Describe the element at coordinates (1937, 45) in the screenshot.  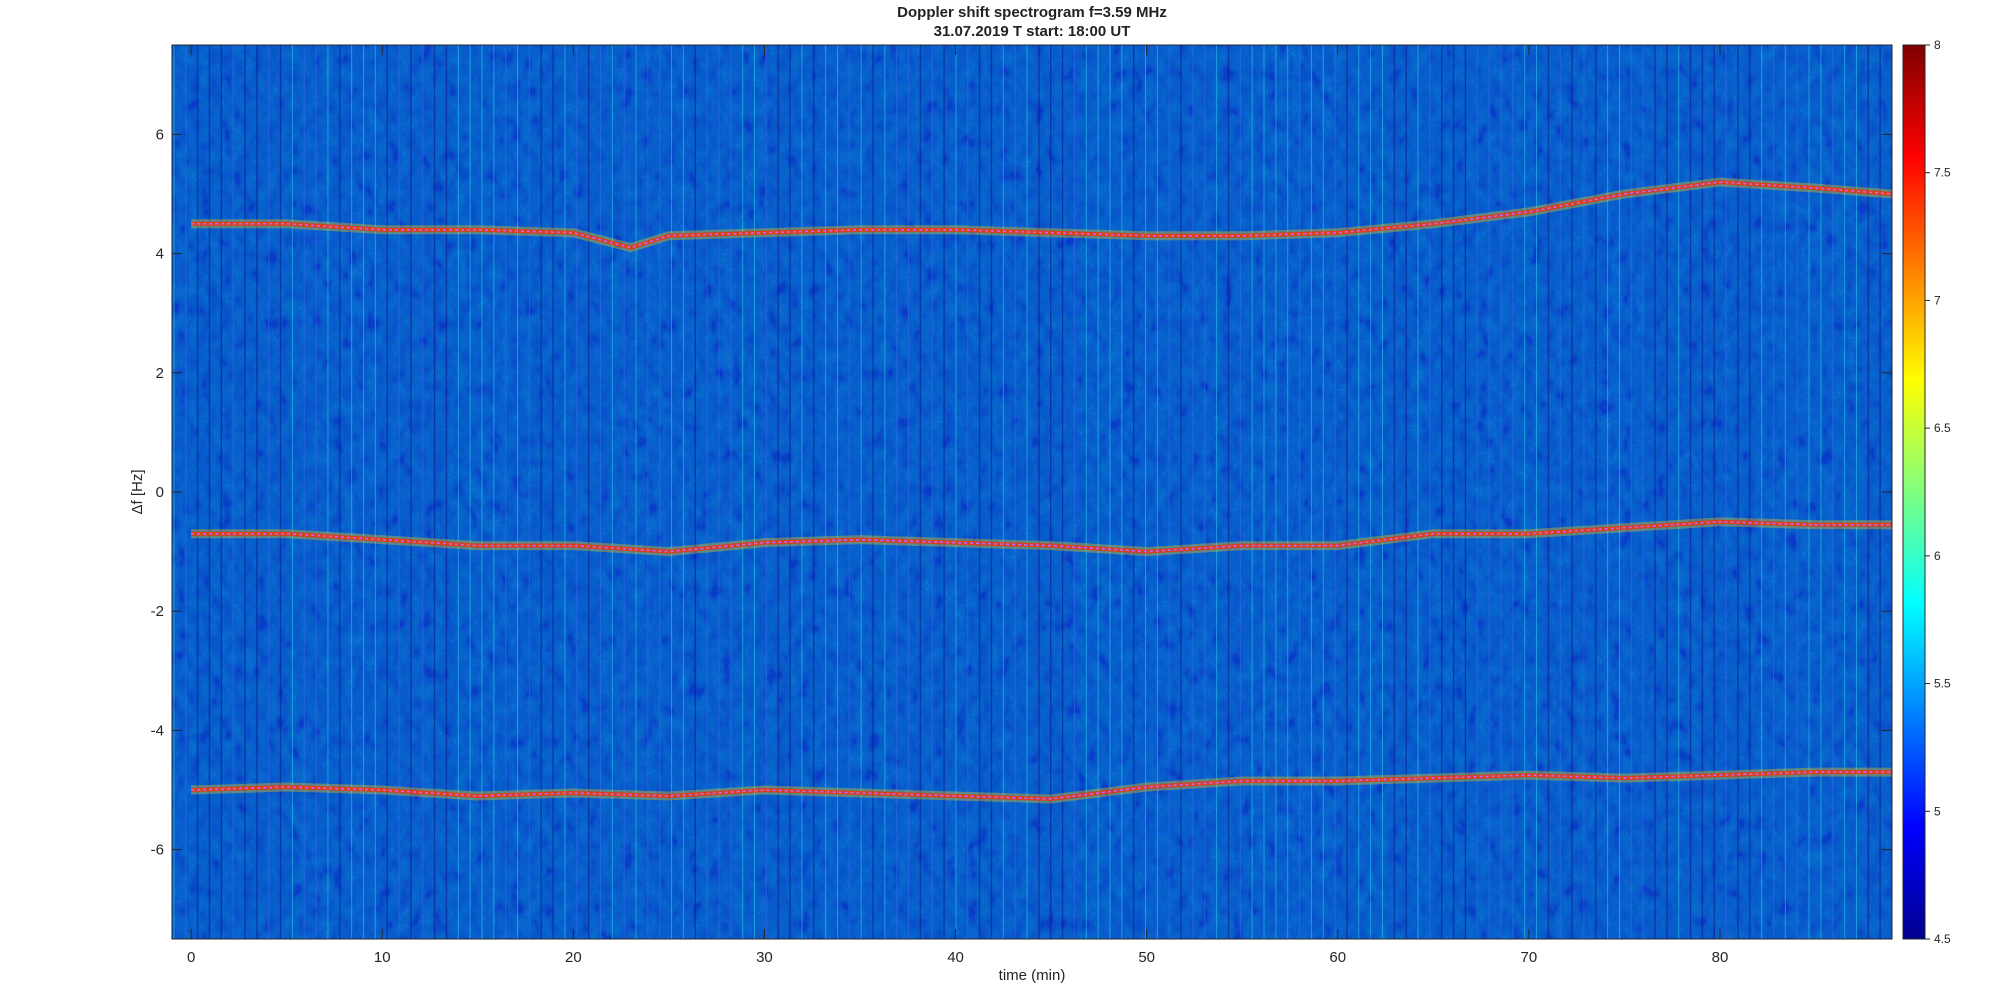
I see `colorbar-tick-label: 8` at that location.